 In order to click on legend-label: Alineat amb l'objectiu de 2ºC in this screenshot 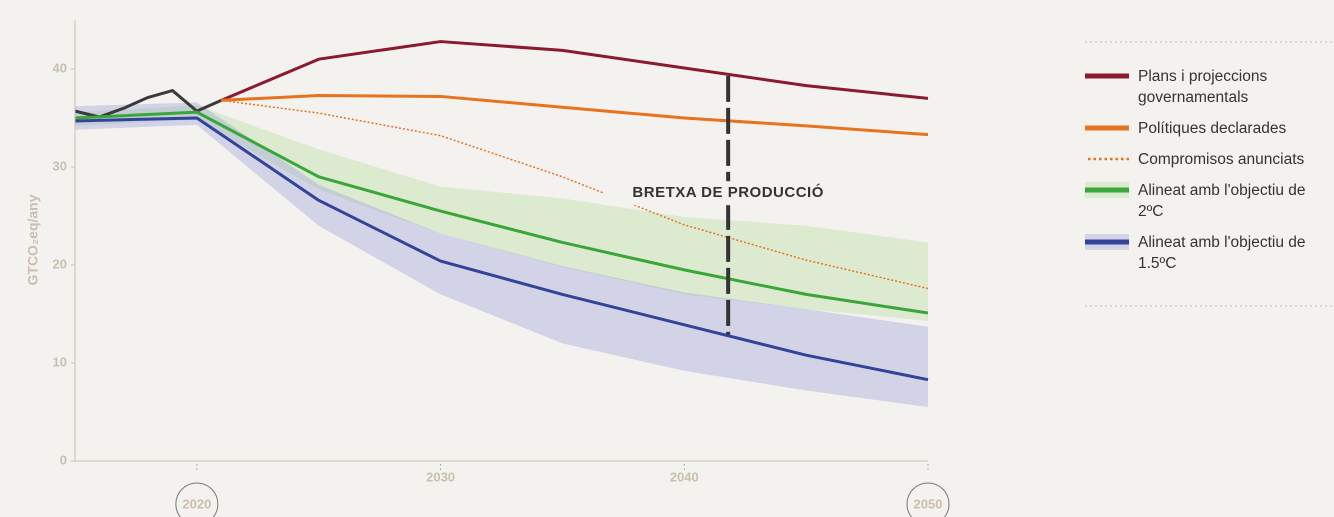, I will do `click(1222, 201)`.